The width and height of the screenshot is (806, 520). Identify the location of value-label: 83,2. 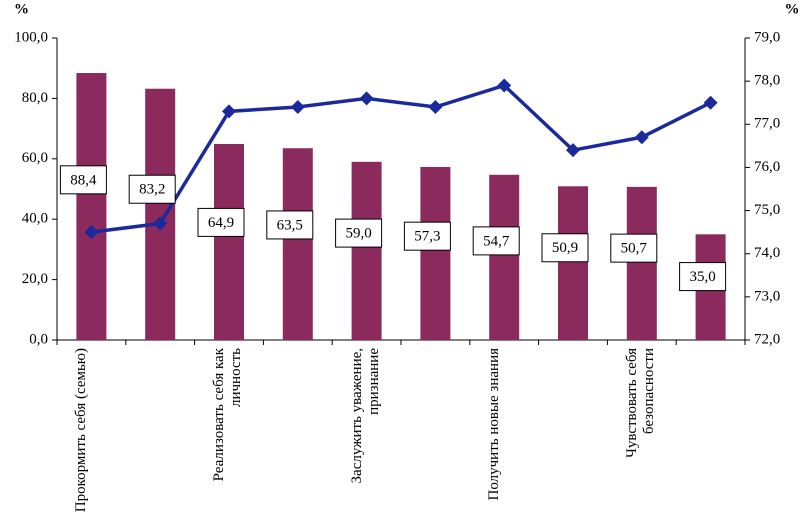
(152, 190).